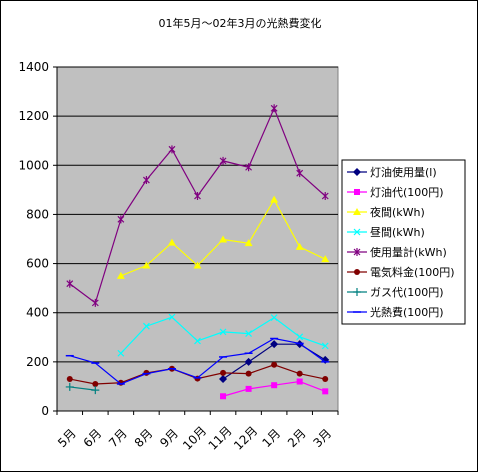  I want to click on y-tick-label: 1000, so click(33, 165).